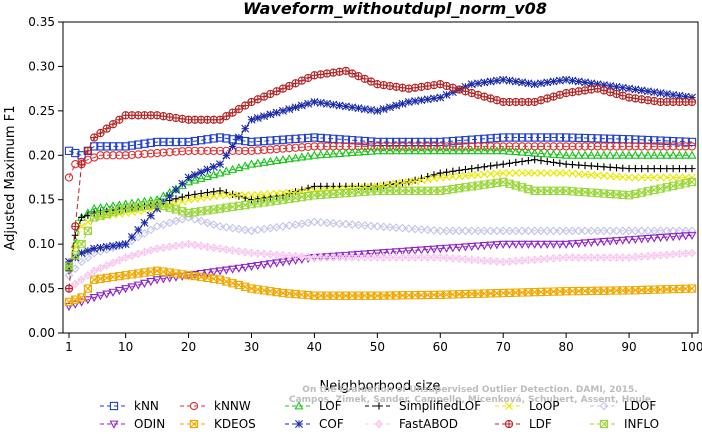  What do you see at coordinates (523, 424) in the screenshot?
I see `legend-item-ldf: LDF` at bounding box center [523, 424].